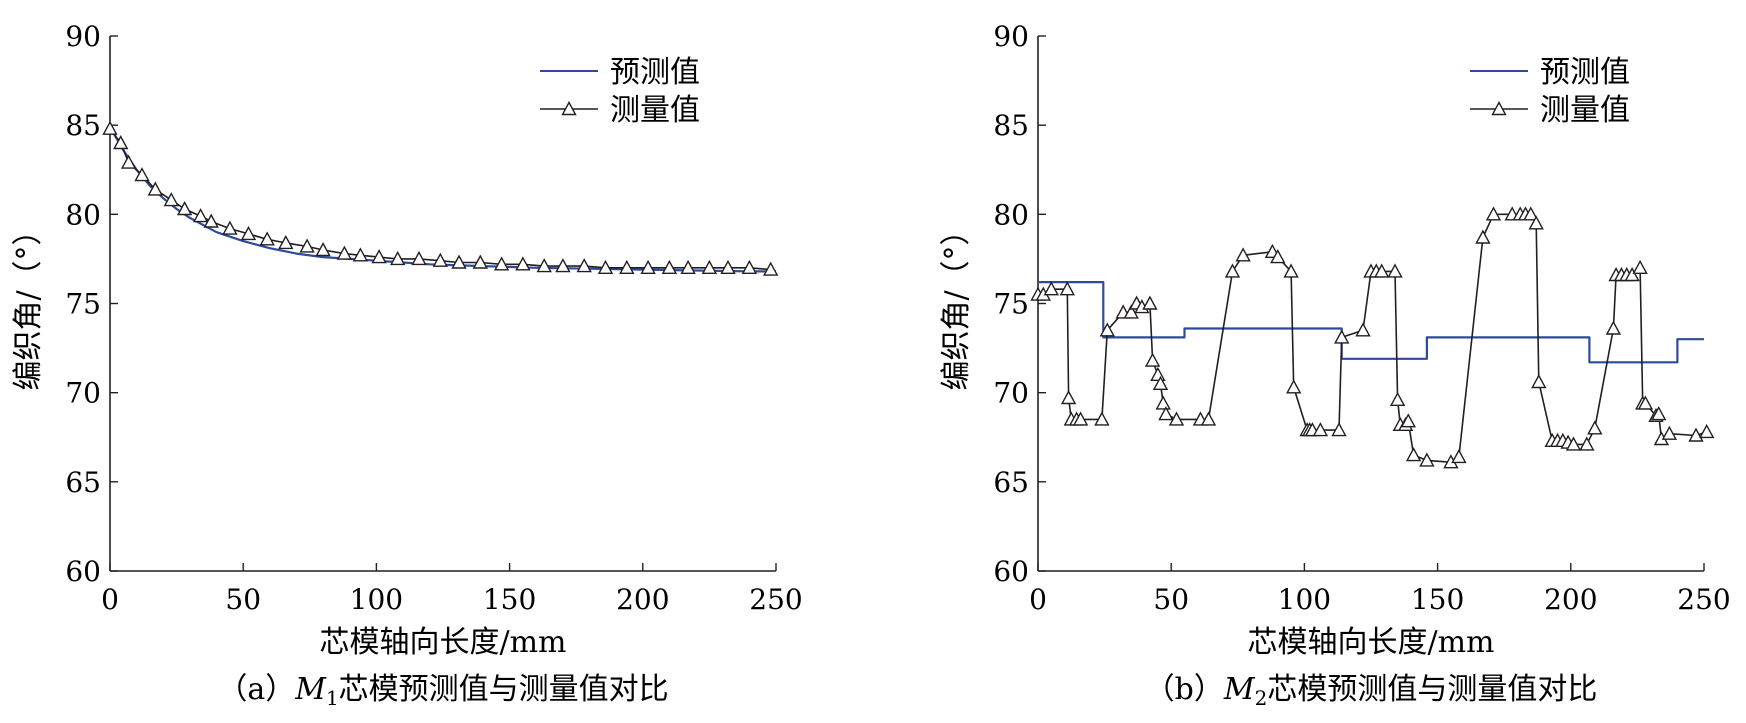 The height and width of the screenshot is (723, 1746). Describe the element at coordinates (569, 108) in the screenshot. I see `legend-marker-a-measured` at that location.